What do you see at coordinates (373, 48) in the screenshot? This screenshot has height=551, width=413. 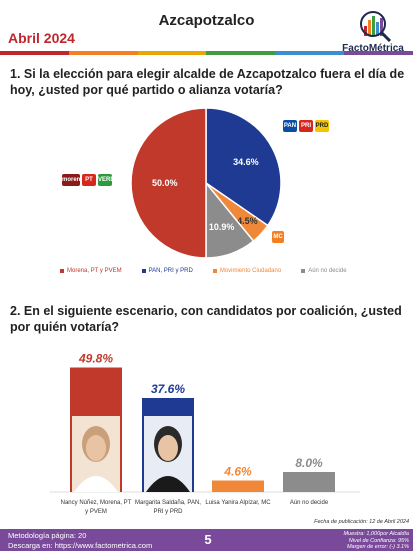 I see `brand-name: FactoMétrica` at bounding box center [373, 48].